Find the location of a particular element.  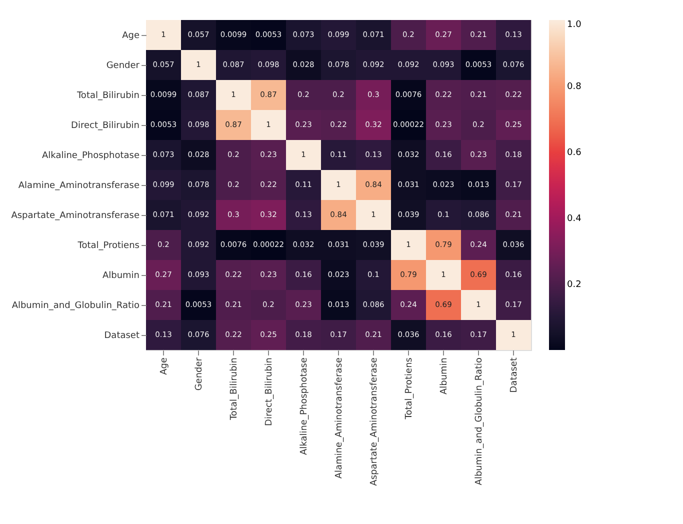

x-tick-label: Age is located at coordinates (165, 366).